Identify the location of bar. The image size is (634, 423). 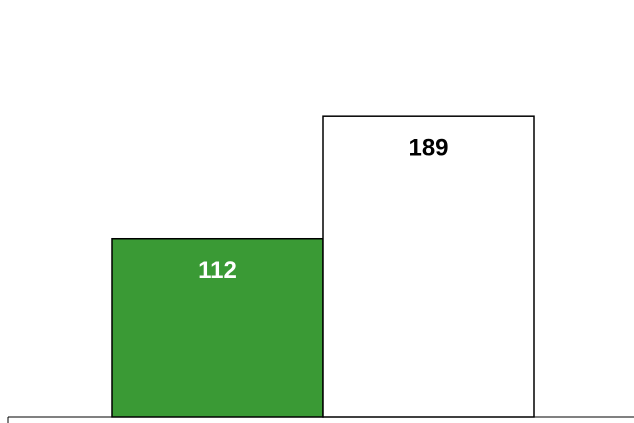
(217, 327).